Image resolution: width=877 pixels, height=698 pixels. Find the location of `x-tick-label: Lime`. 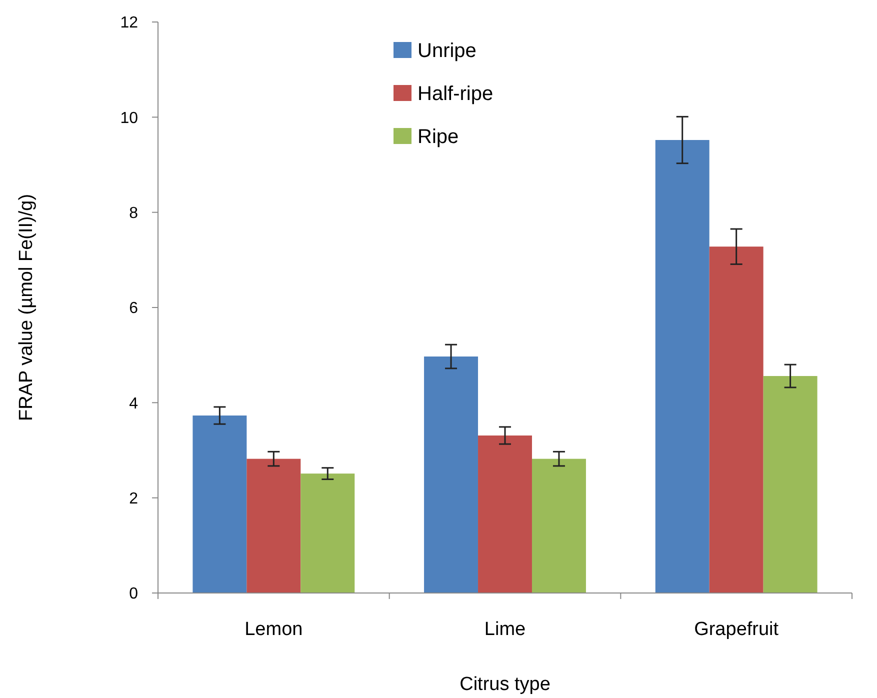

x-tick-label: Lime is located at coordinates (505, 629).